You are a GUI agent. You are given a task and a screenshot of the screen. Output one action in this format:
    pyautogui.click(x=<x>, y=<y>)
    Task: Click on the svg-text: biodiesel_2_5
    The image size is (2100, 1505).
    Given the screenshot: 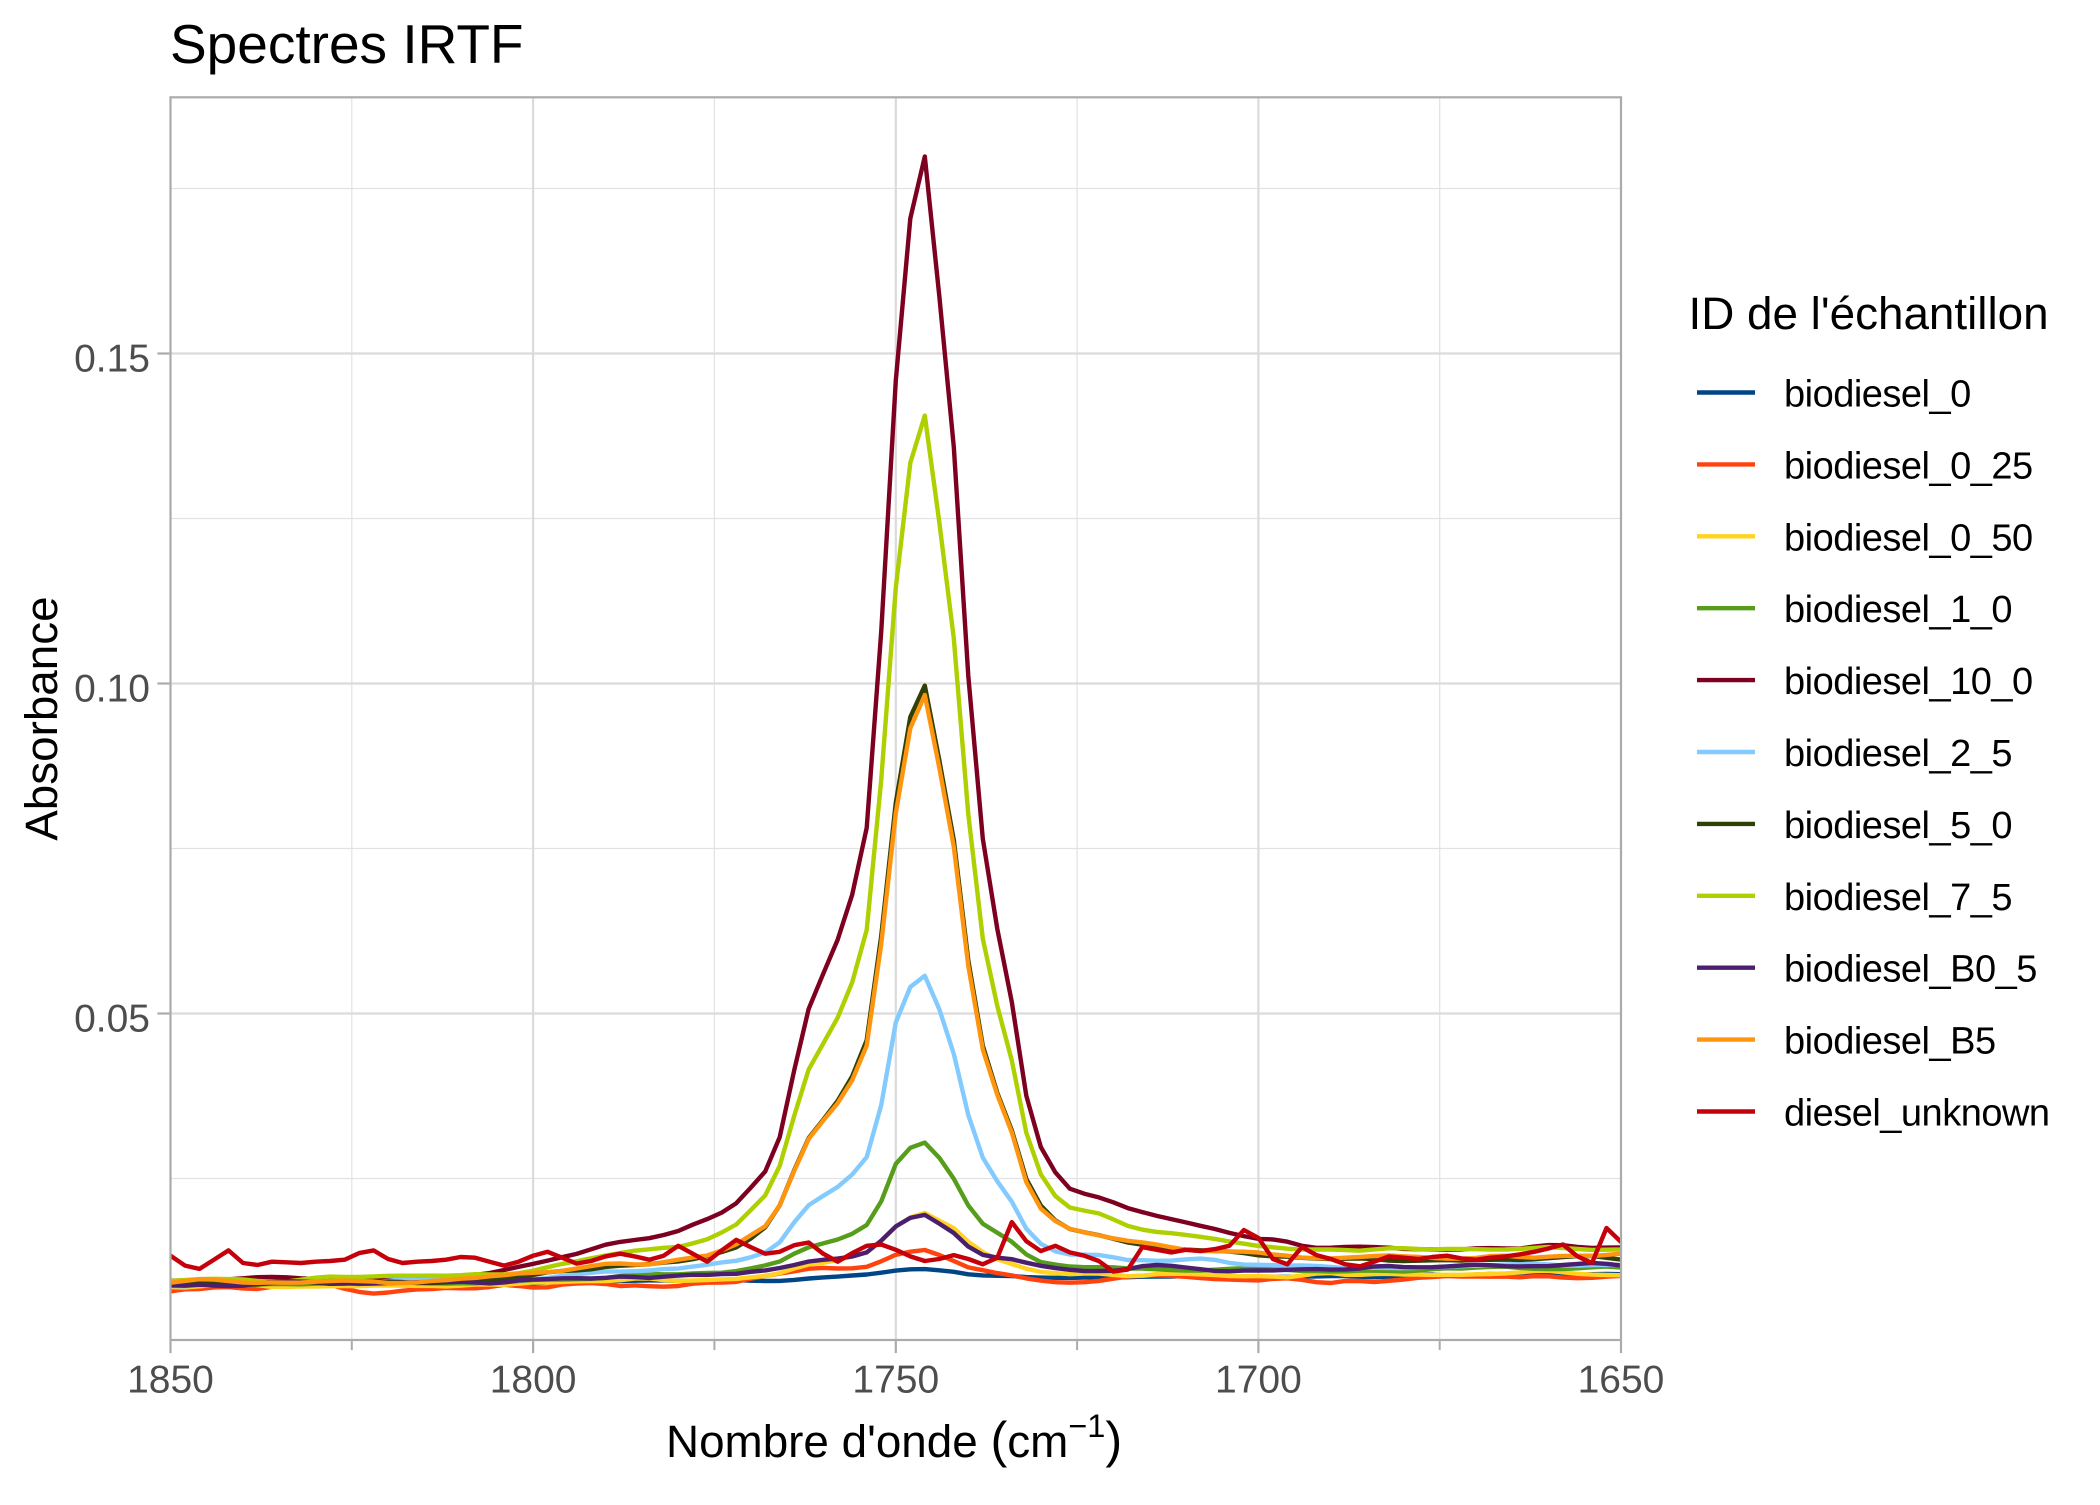 What is the action you would take?
    pyautogui.click(x=1898, y=754)
    